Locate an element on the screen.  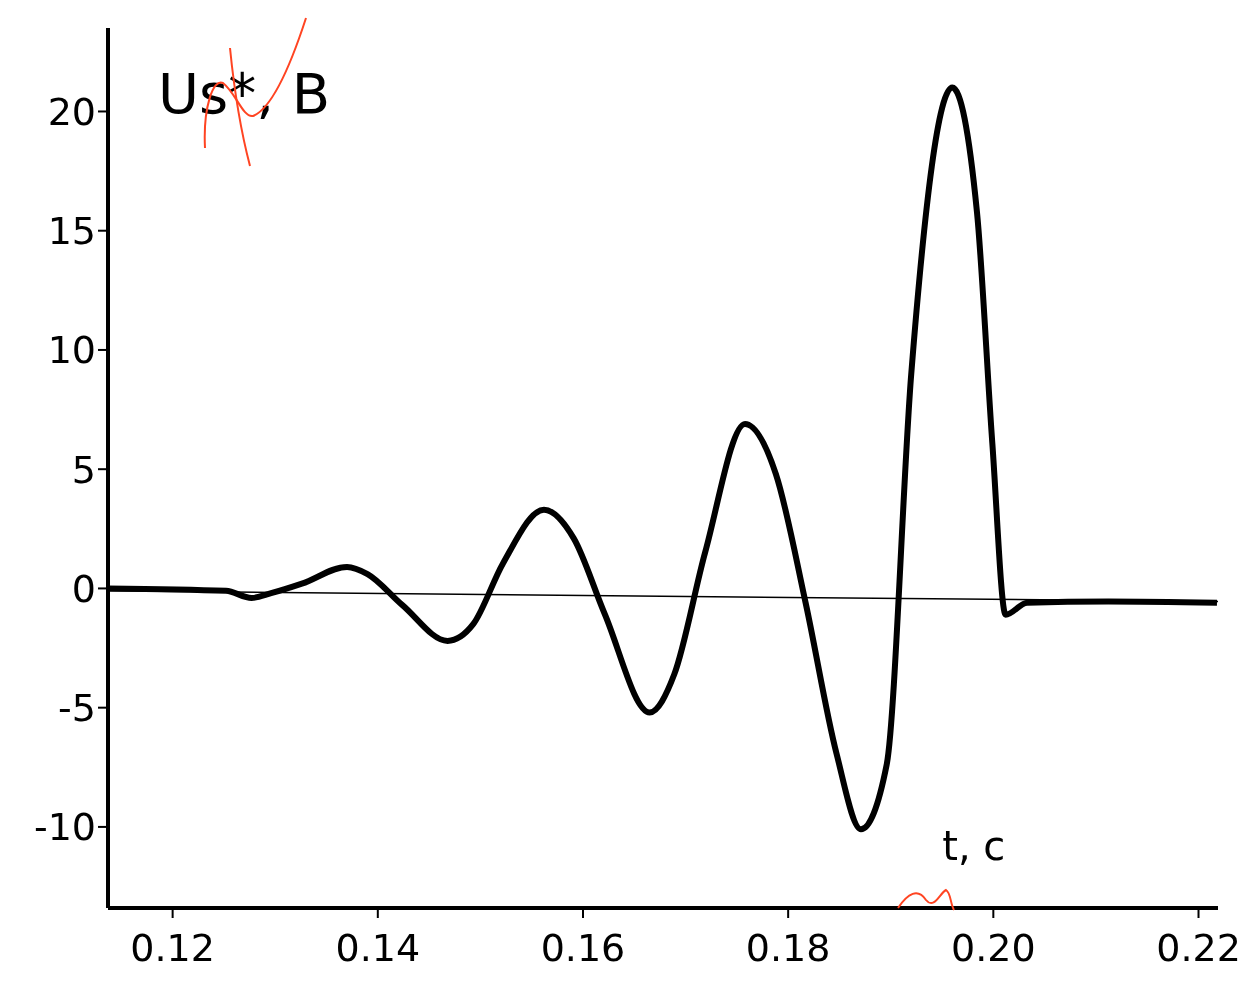
x-tick-label: 0.20 is located at coordinates (993, 947).